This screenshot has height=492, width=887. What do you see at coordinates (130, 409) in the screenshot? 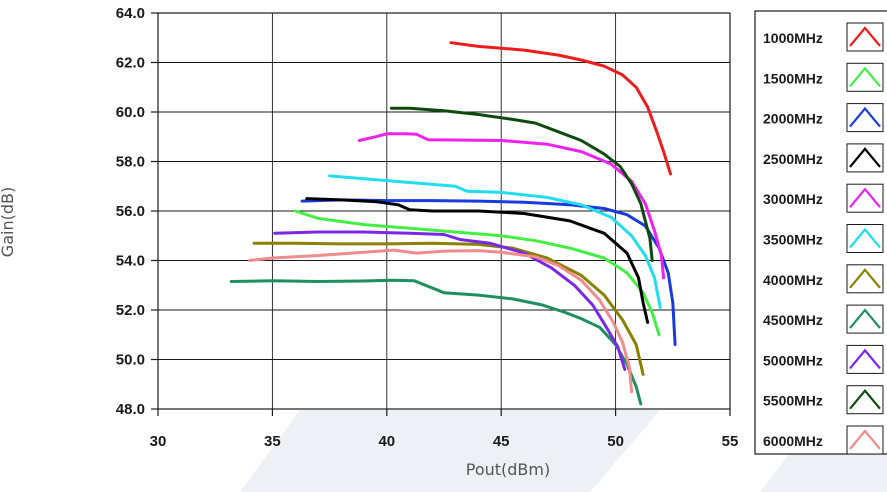
I see `y-tick-label: 48.0` at bounding box center [130, 409].